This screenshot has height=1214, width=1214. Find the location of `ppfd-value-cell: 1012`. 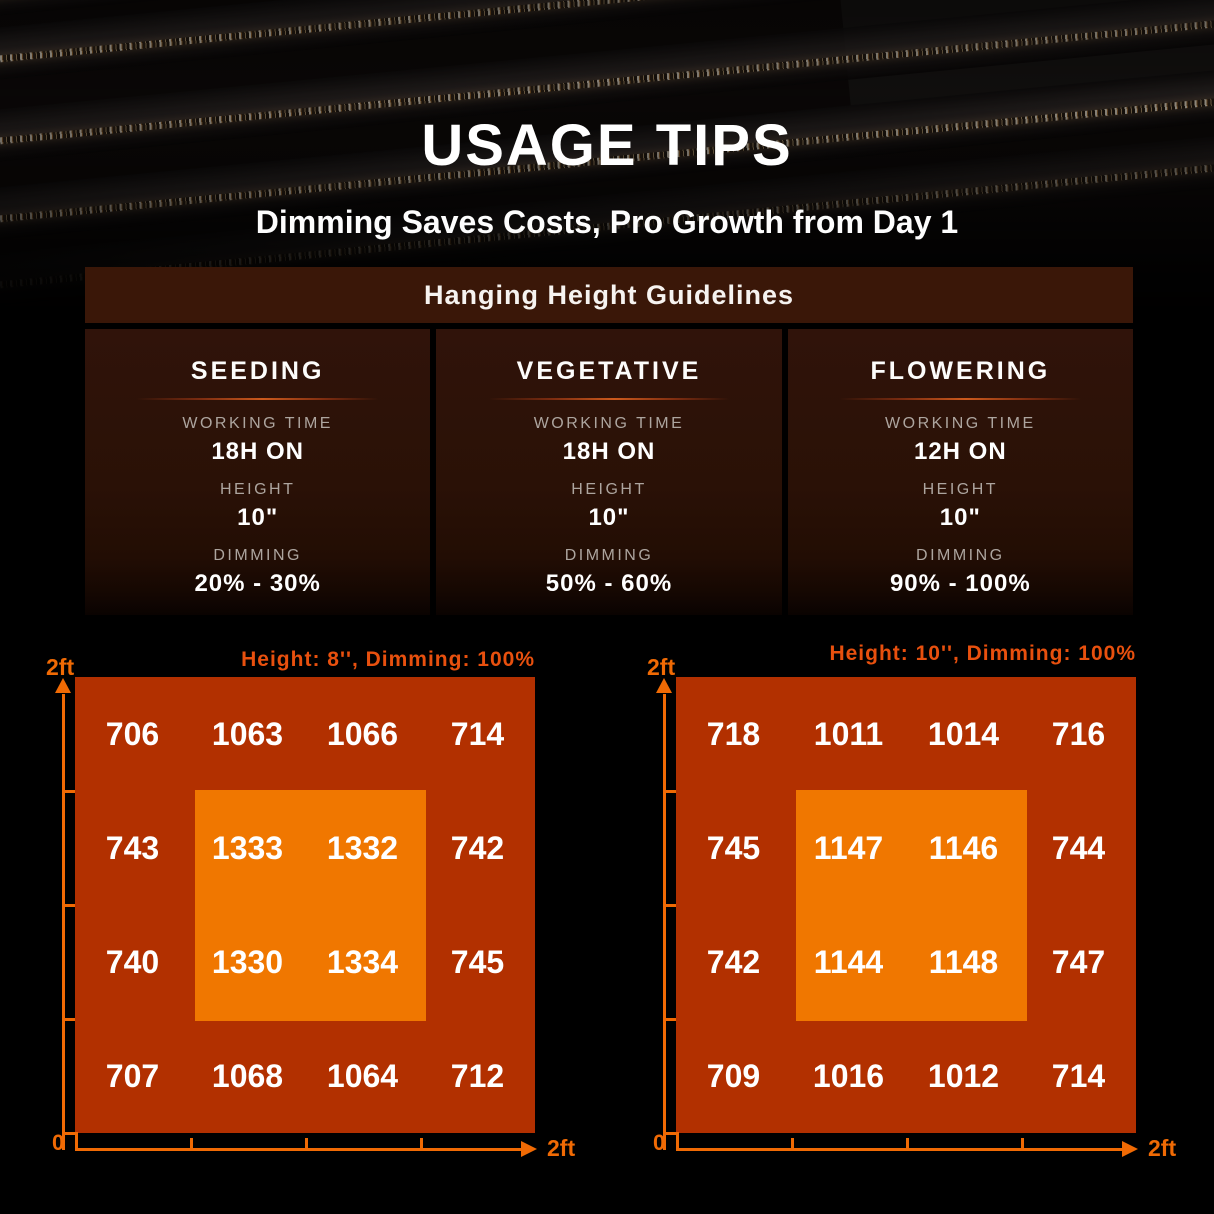

ppfd-value-cell: 1012 is located at coordinates (963, 1075).